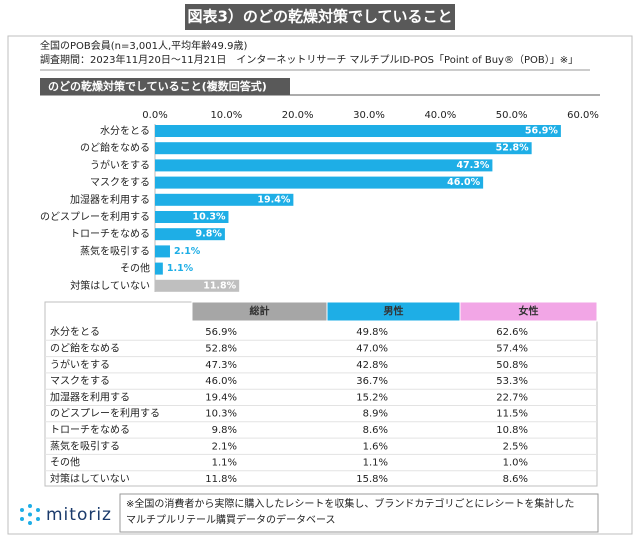 This screenshot has width=640, height=538. I want to click on column-header: 女性, so click(529, 311).